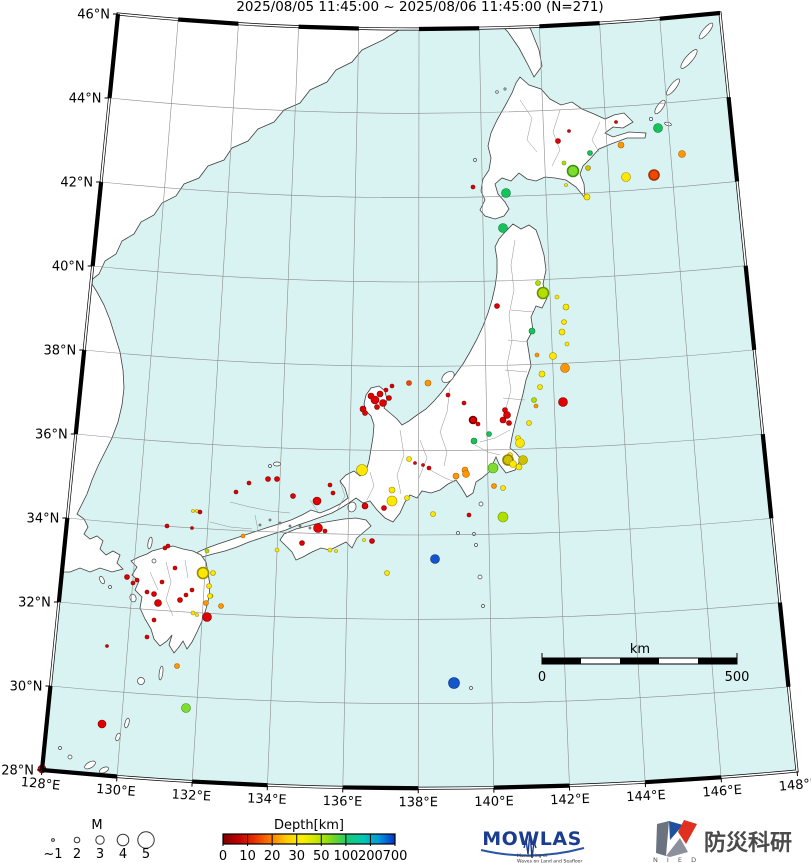  I want to click on mowlas-tagline-2: Waves on Land and Seafloor, so click(549, 861).